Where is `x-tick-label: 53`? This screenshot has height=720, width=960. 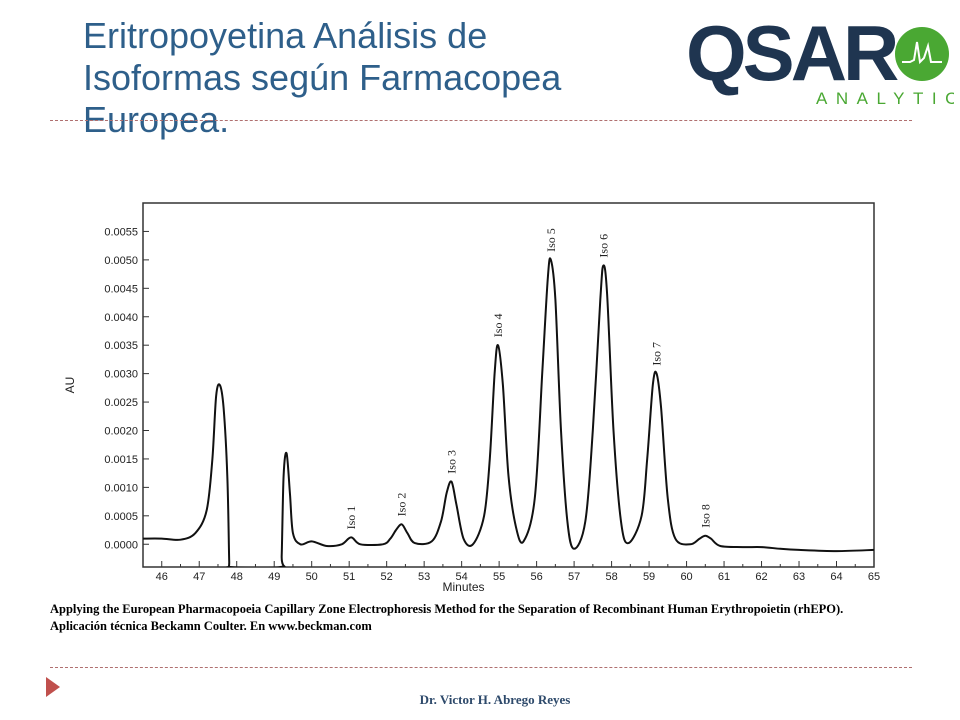
x-tick-label: 53 is located at coordinates (424, 577).